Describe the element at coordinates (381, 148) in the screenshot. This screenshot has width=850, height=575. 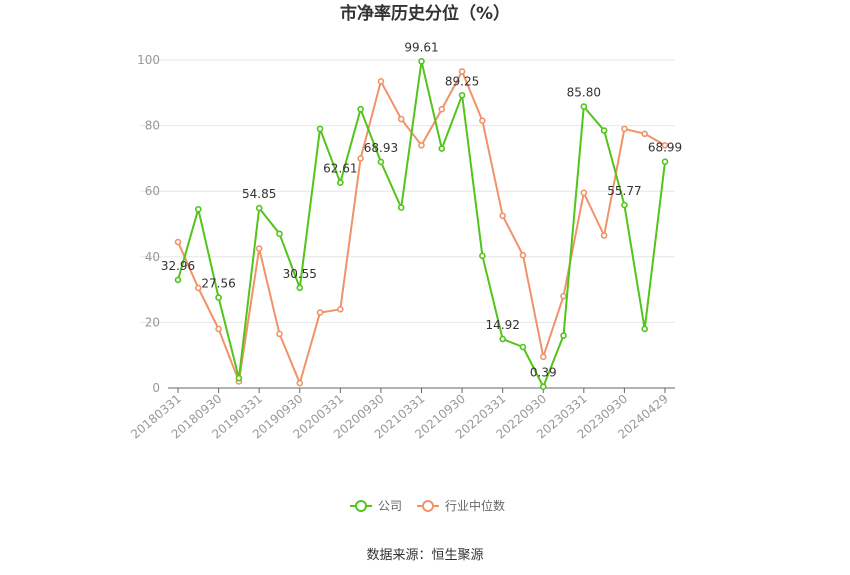
I see `data-label: 68.93` at that location.